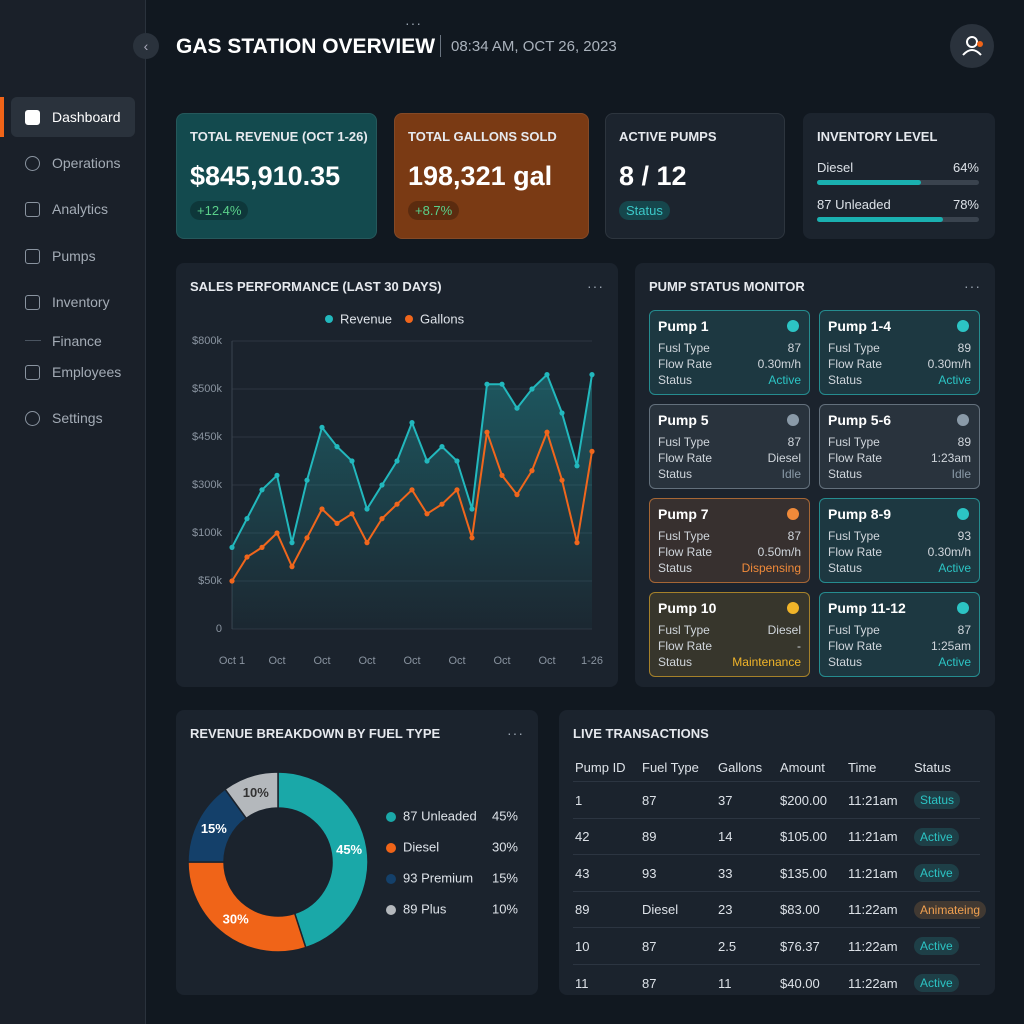 Image resolution: width=1024 pixels, height=1024 pixels. What do you see at coordinates (802, 767) in the screenshot?
I see `table-header: Amount` at bounding box center [802, 767].